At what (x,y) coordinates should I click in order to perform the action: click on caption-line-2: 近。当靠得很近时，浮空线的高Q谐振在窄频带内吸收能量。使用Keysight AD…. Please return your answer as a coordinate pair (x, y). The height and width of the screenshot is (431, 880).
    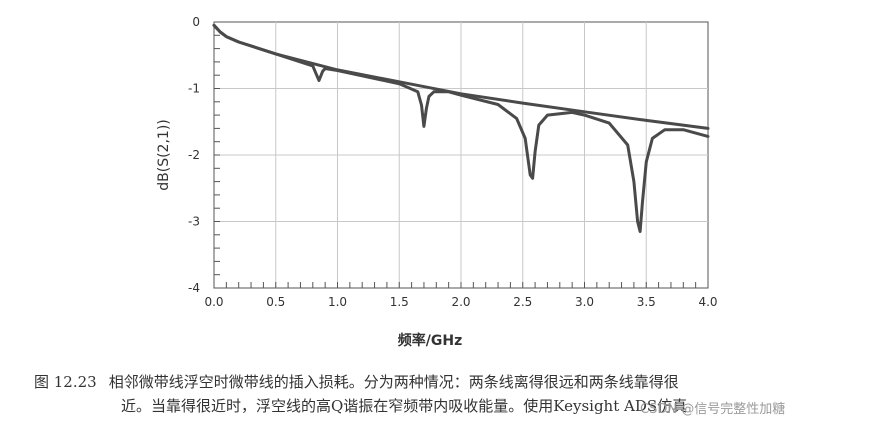
    Looking at the image, I should click on (404, 406).